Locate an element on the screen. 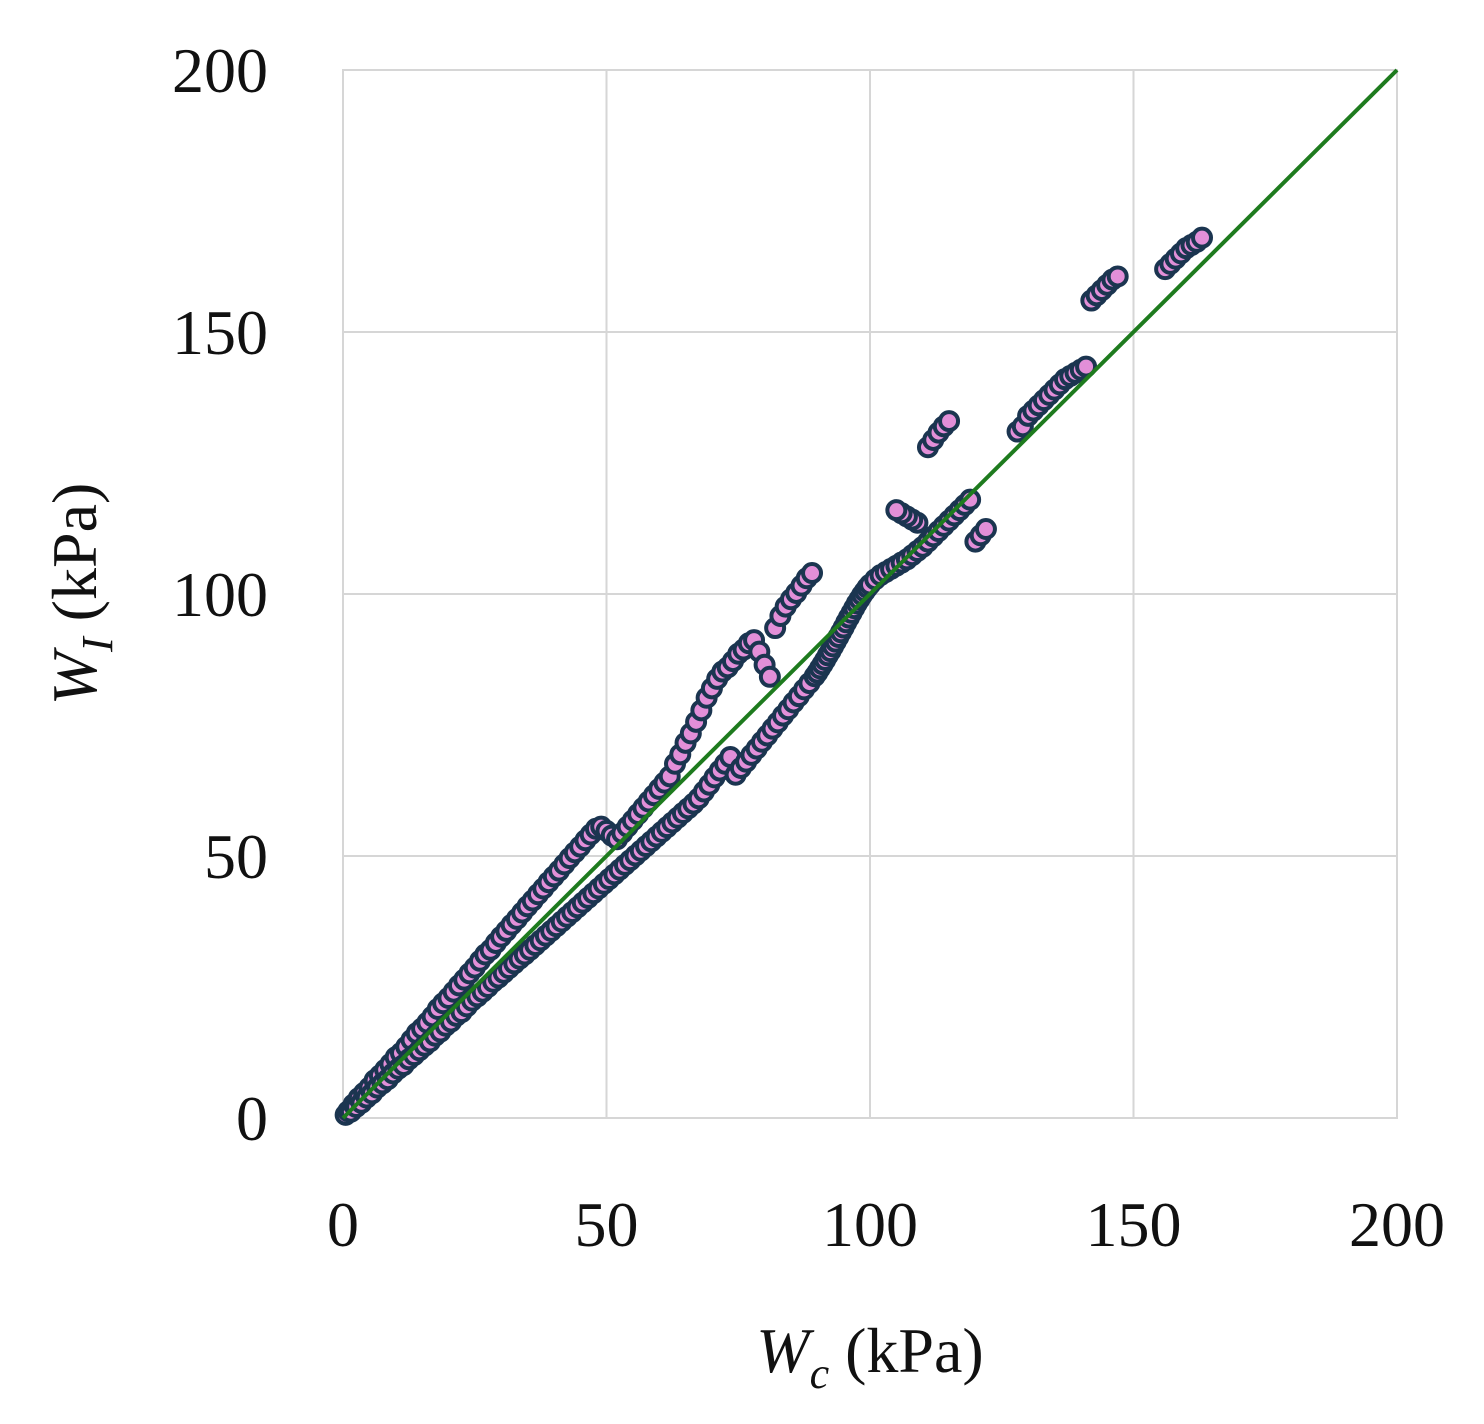 This screenshot has width=1484, height=1424. x-tick-label: 100 is located at coordinates (870, 1224).